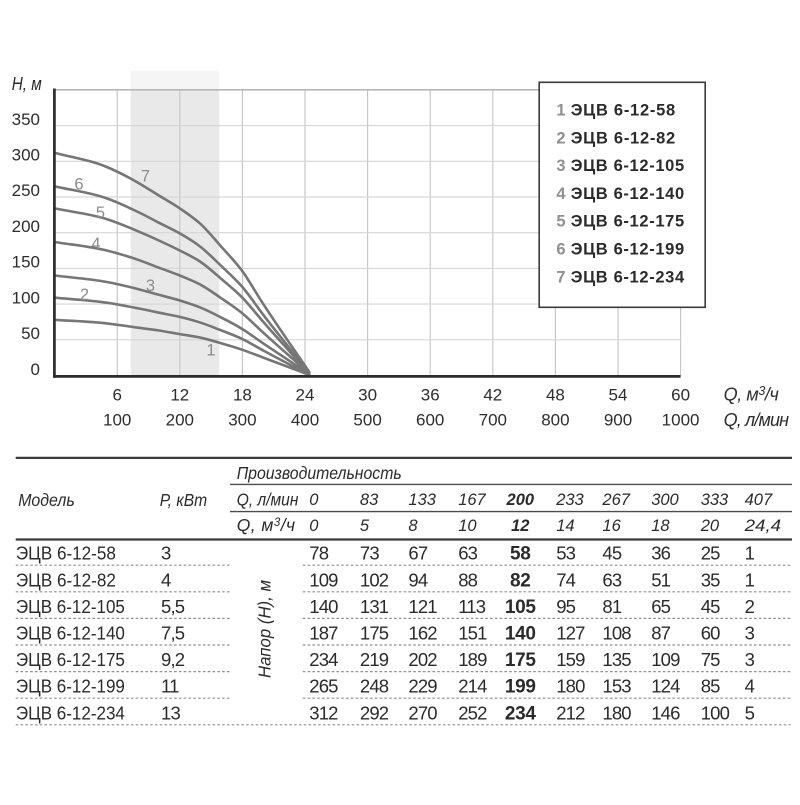 The image size is (800, 805). What do you see at coordinates (520, 580) in the screenshot?
I see `svg-text: 82` at bounding box center [520, 580].